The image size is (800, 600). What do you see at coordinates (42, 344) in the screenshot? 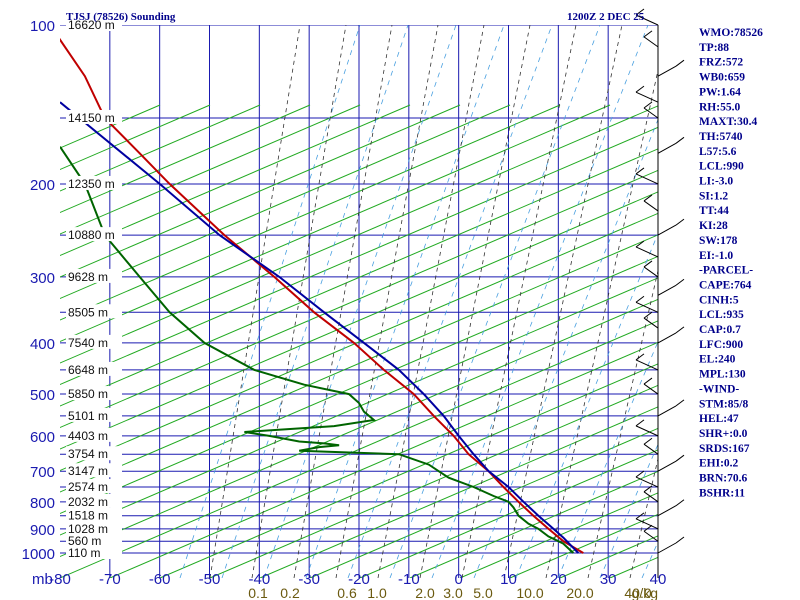
I see `pressure-tick-label: 400` at bounding box center [42, 344].